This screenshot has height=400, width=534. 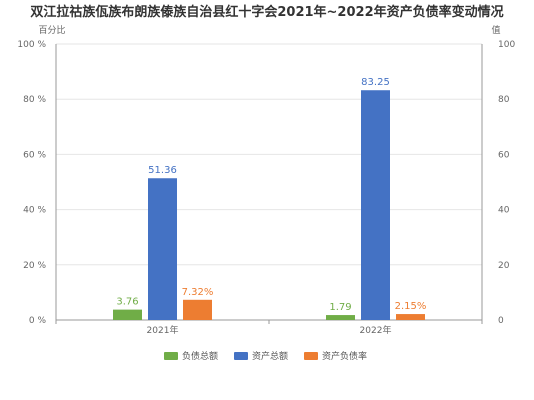 What do you see at coordinates (34, 211) in the screenshot?
I see `left-tick-label: 40 %` at bounding box center [34, 211].